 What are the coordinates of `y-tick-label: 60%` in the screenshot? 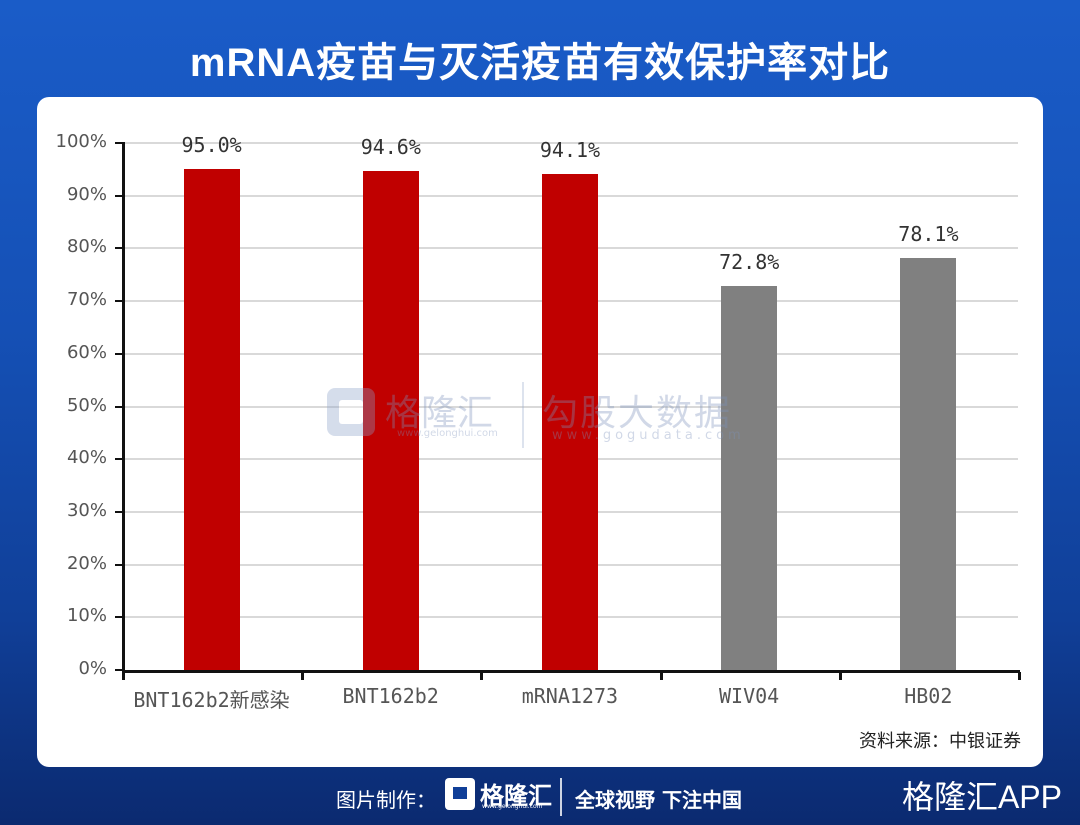 It's located at (86, 352).